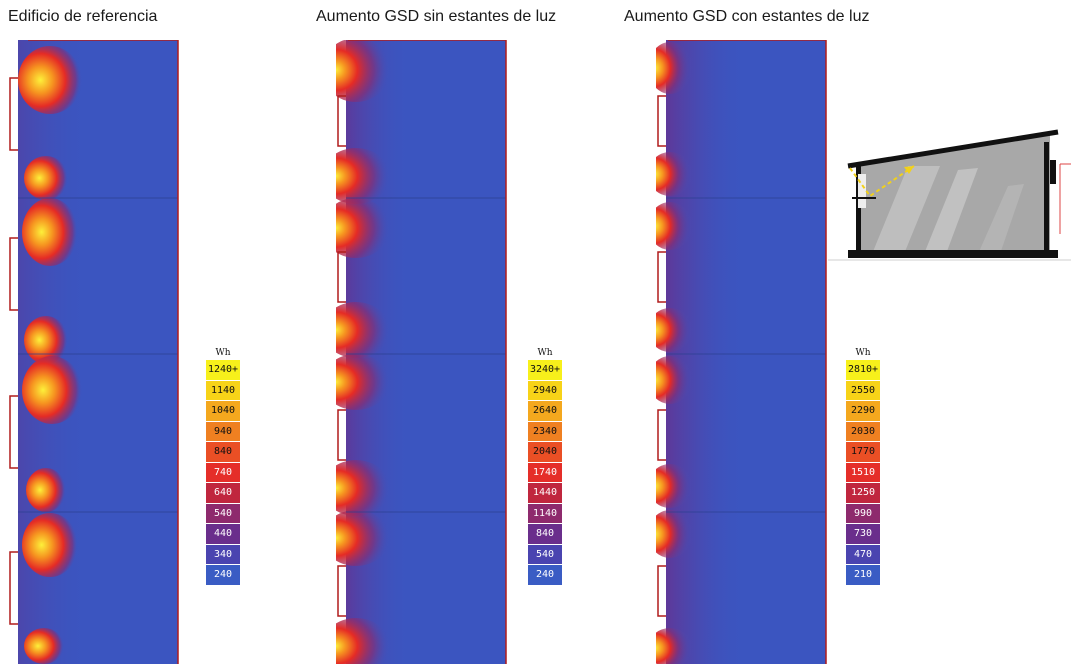  What do you see at coordinates (223, 534) in the screenshot?
I see `legend-bin: 440` at bounding box center [223, 534].